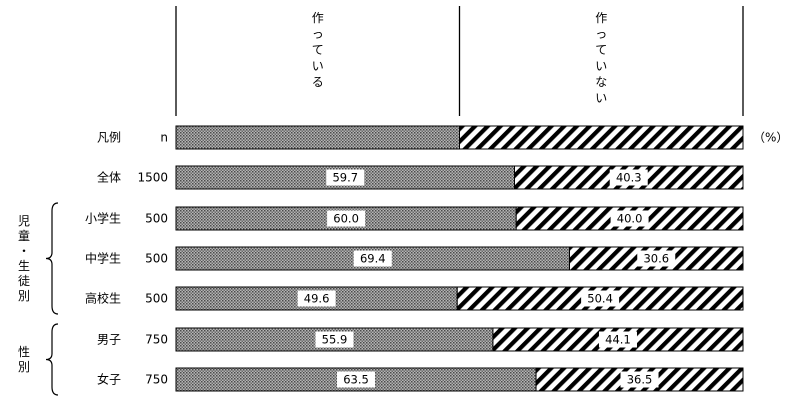  What do you see at coordinates (24, 251) in the screenshot?
I see `group-label-char: ・` at bounding box center [24, 251].